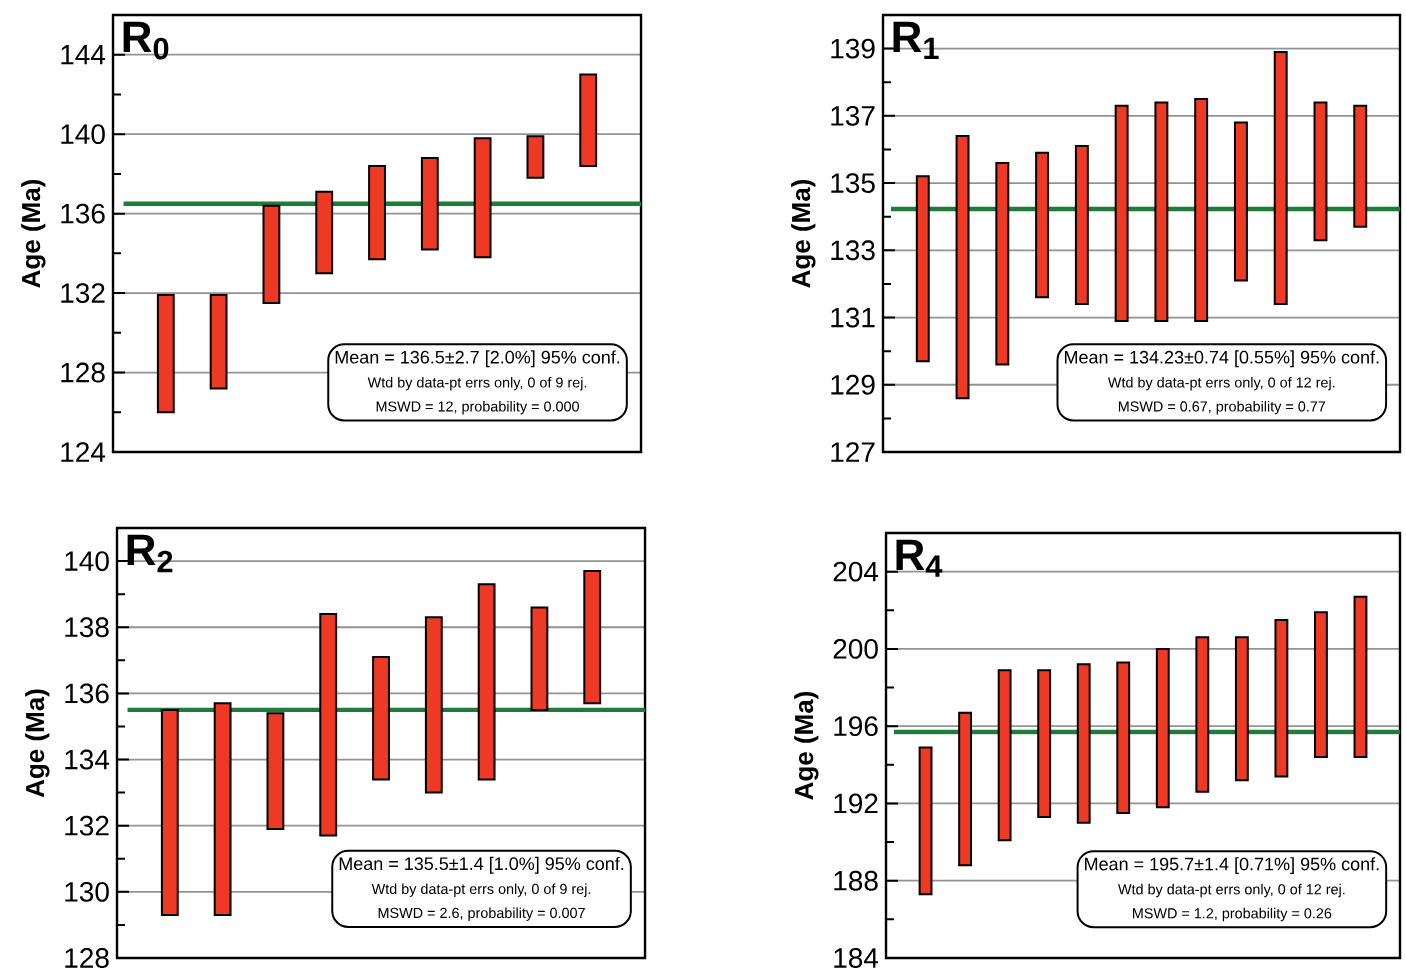 The height and width of the screenshot is (976, 1406). Describe the element at coordinates (1222, 407) in the screenshot. I see `annotation: MSWD = 0.67, probability = 0.77` at that location.